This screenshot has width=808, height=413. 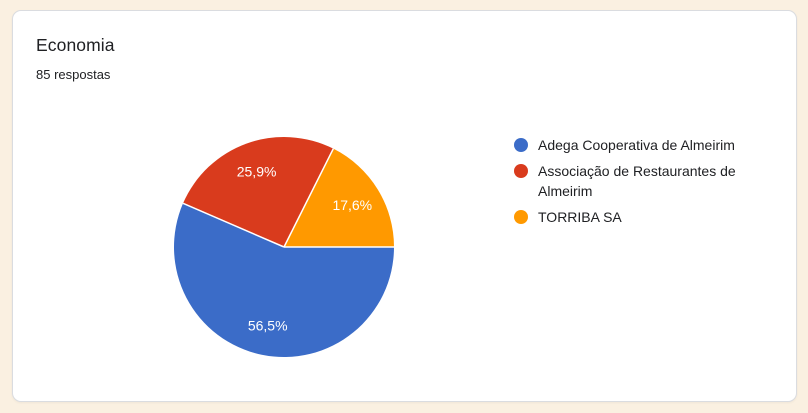 I want to click on pie-chart: 56,5% 25,9% 17,6%, so click(x=284, y=247).